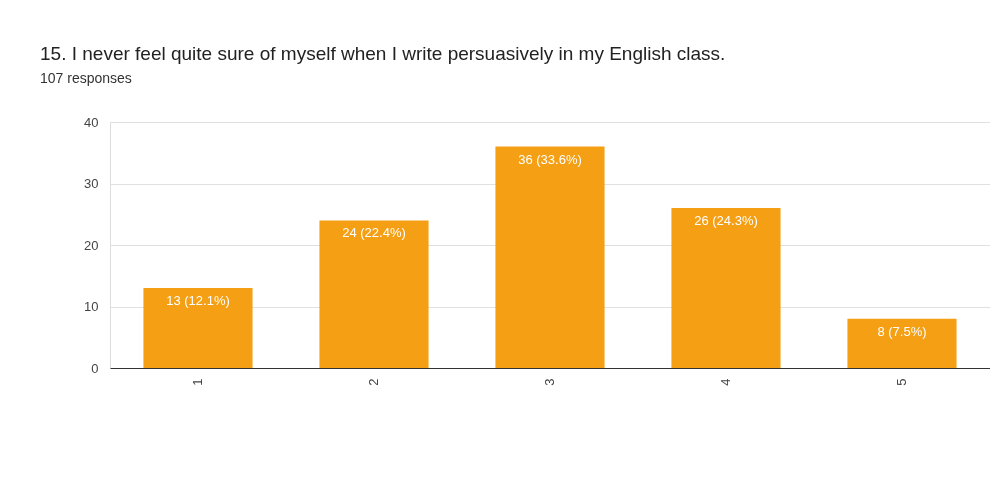 Image resolution: width=1005 pixels, height=487 pixels. Describe the element at coordinates (383, 53) in the screenshot. I see `chart-title: 15. I never feel quite sure of myself when I write persuasively in my English class.` at that location.